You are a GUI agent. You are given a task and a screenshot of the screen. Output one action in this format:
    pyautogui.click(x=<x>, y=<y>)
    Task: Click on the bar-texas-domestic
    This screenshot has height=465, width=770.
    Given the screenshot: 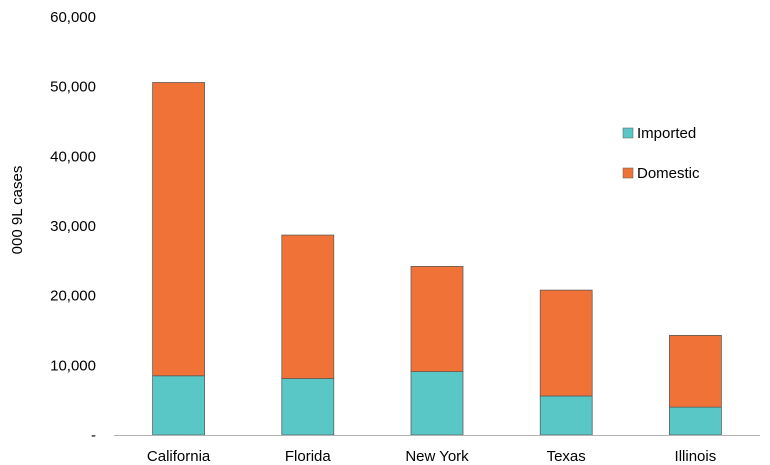 What is the action you would take?
    pyautogui.click(x=566, y=343)
    